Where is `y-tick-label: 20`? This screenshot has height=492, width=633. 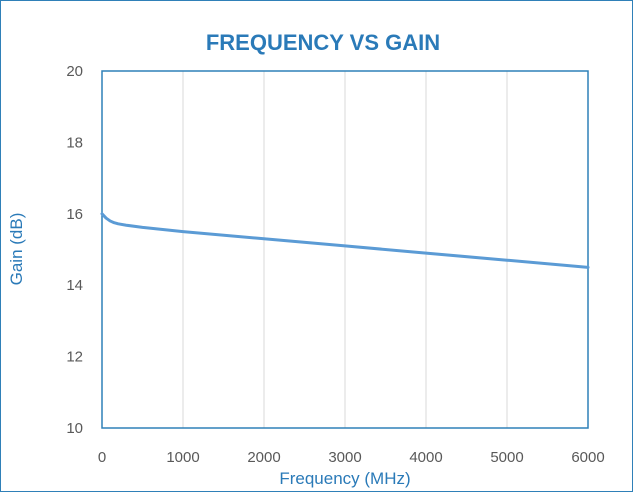
y-tick-label: 20 is located at coordinates (74, 71).